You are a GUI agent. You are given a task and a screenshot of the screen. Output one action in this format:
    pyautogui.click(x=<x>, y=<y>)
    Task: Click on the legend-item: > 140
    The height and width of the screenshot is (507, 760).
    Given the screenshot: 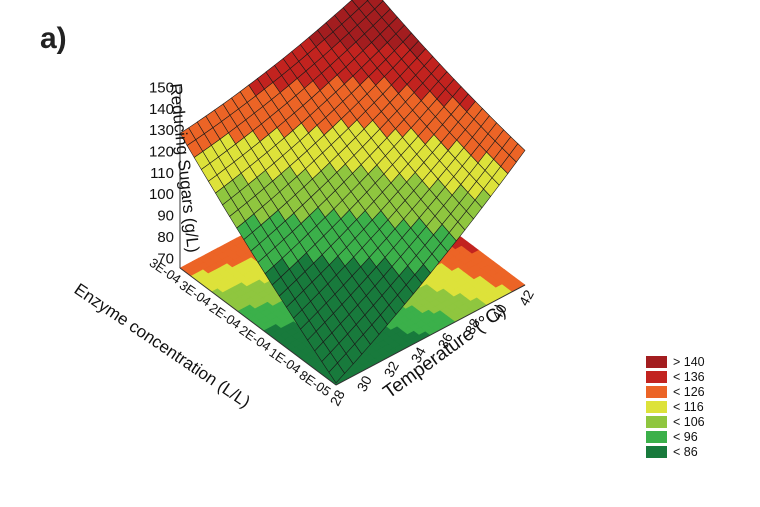 What is the action you would take?
    pyautogui.click(x=675, y=361)
    